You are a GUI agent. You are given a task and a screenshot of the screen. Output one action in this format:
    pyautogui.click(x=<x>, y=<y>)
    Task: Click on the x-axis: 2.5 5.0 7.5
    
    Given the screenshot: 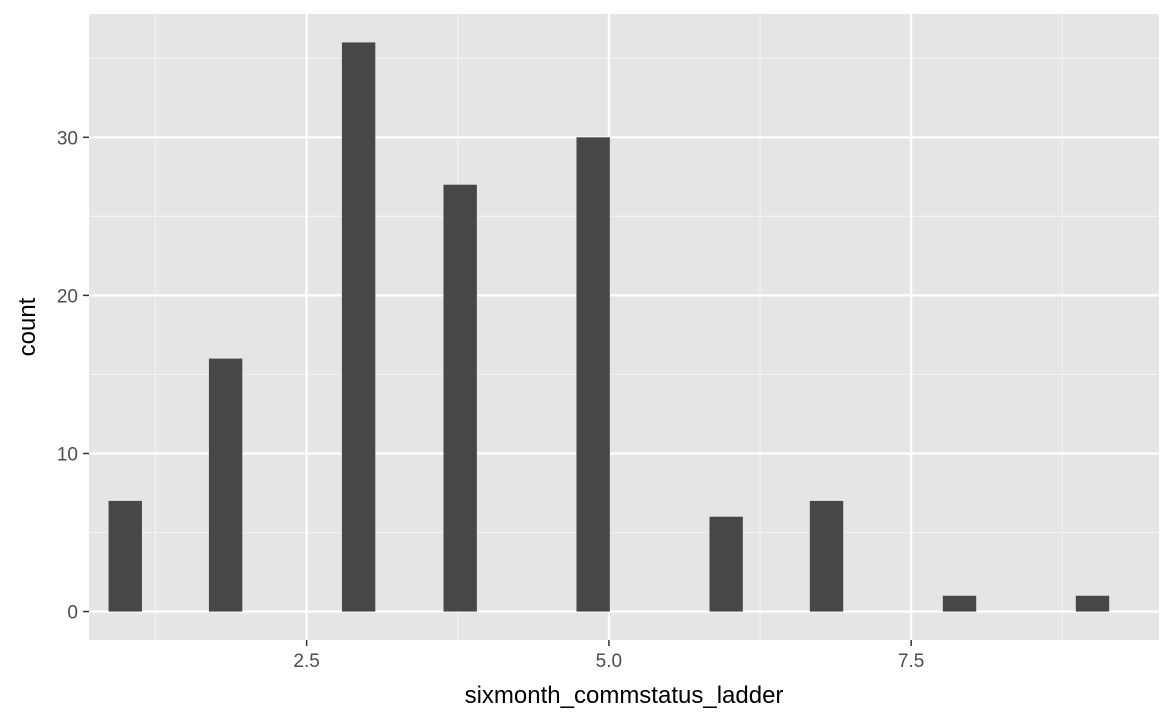 What is the action you would take?
    pyautogui.click(x=608, y=656)
    